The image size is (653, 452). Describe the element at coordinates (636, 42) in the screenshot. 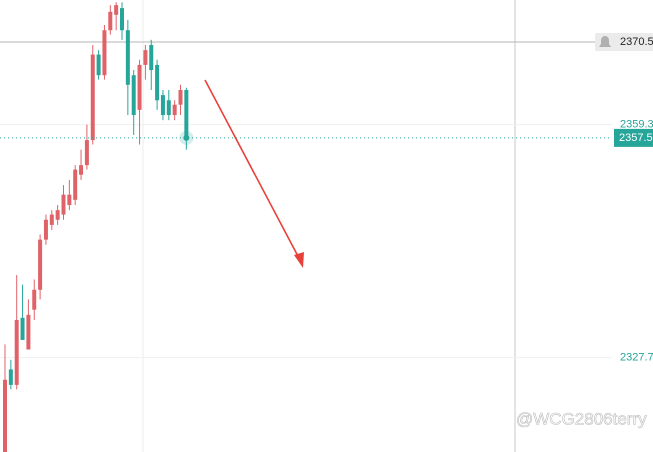

I see `alert-label: 2370.5` at that location.